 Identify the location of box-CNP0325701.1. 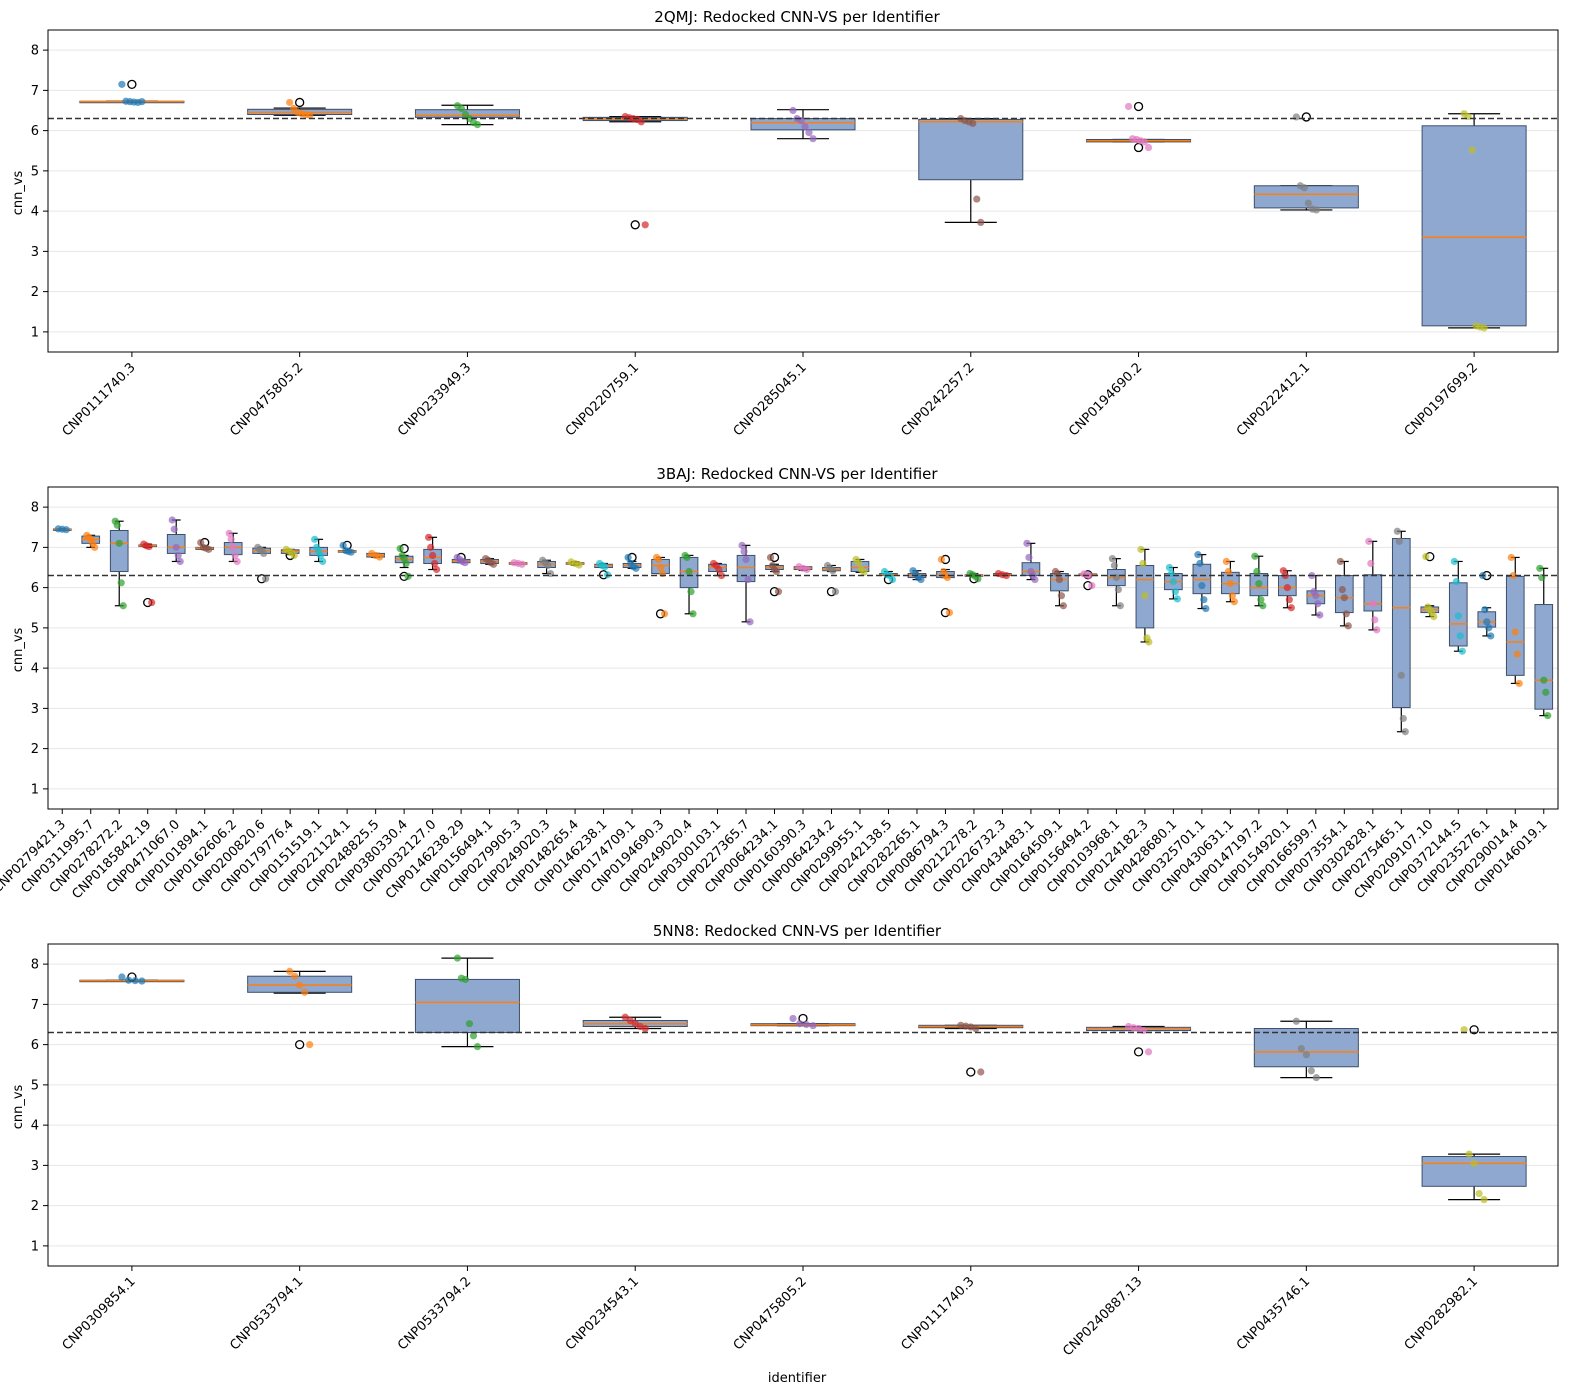
(1202, 582).